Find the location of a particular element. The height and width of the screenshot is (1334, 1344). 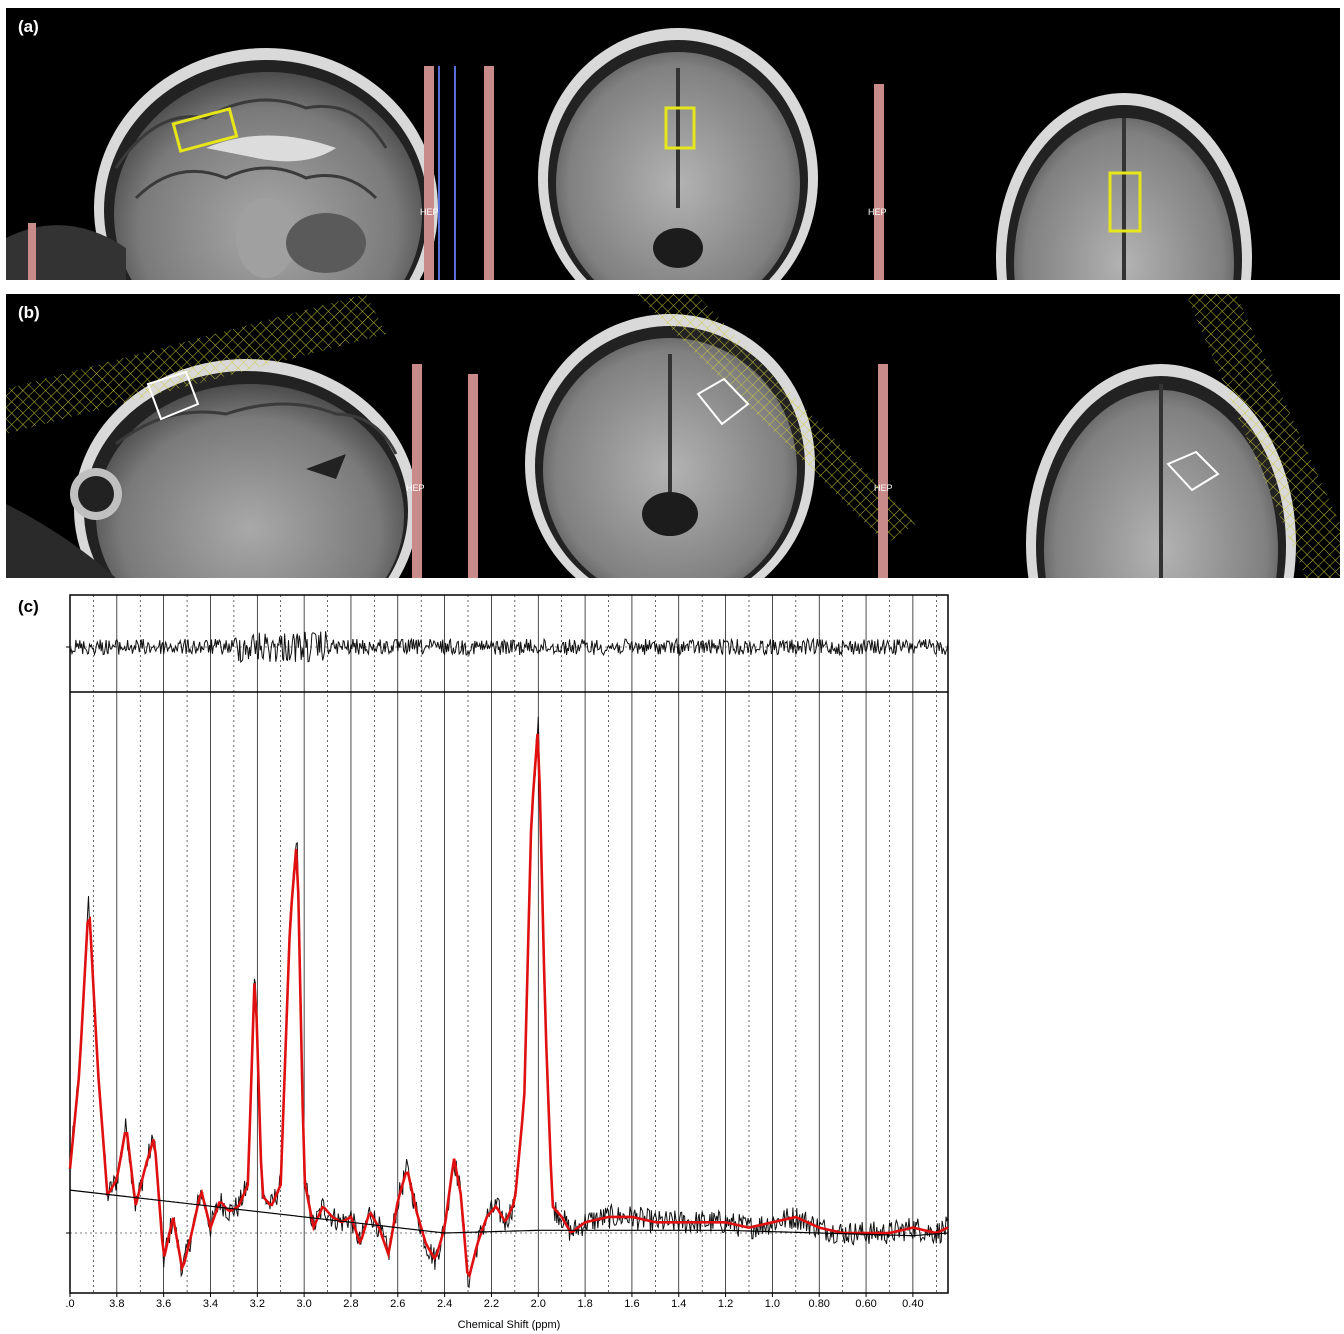

x-tick-label: 2.0 is located at coordinates (538, 1304).